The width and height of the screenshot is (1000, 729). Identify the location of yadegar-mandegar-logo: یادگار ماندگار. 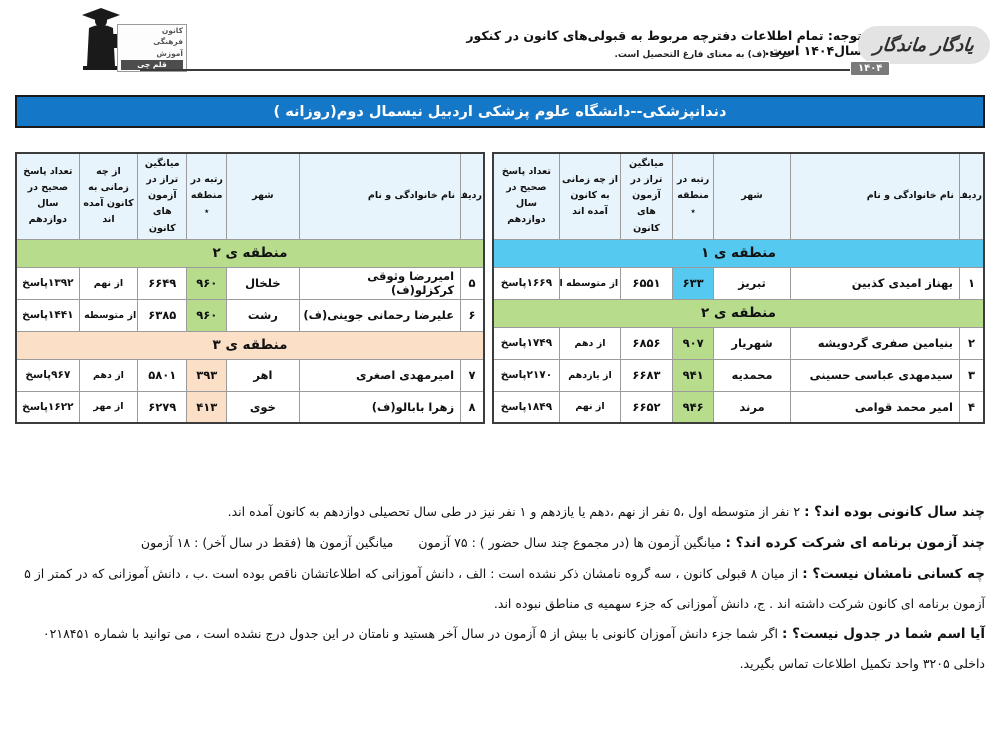
(924, 45).